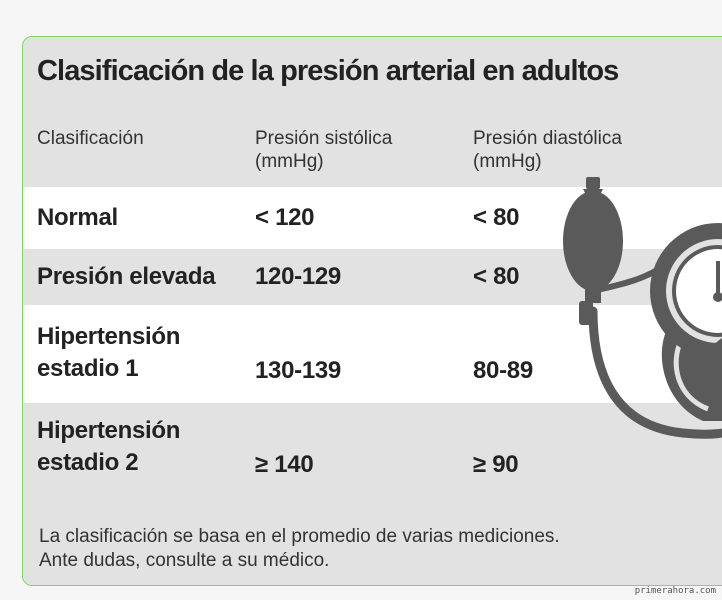 This screenshot has width=722, height=600. Describe the element at coordinates (324, 138) in the screenshot. I see `header-systolic-line1: Presión sistólica` at that location.